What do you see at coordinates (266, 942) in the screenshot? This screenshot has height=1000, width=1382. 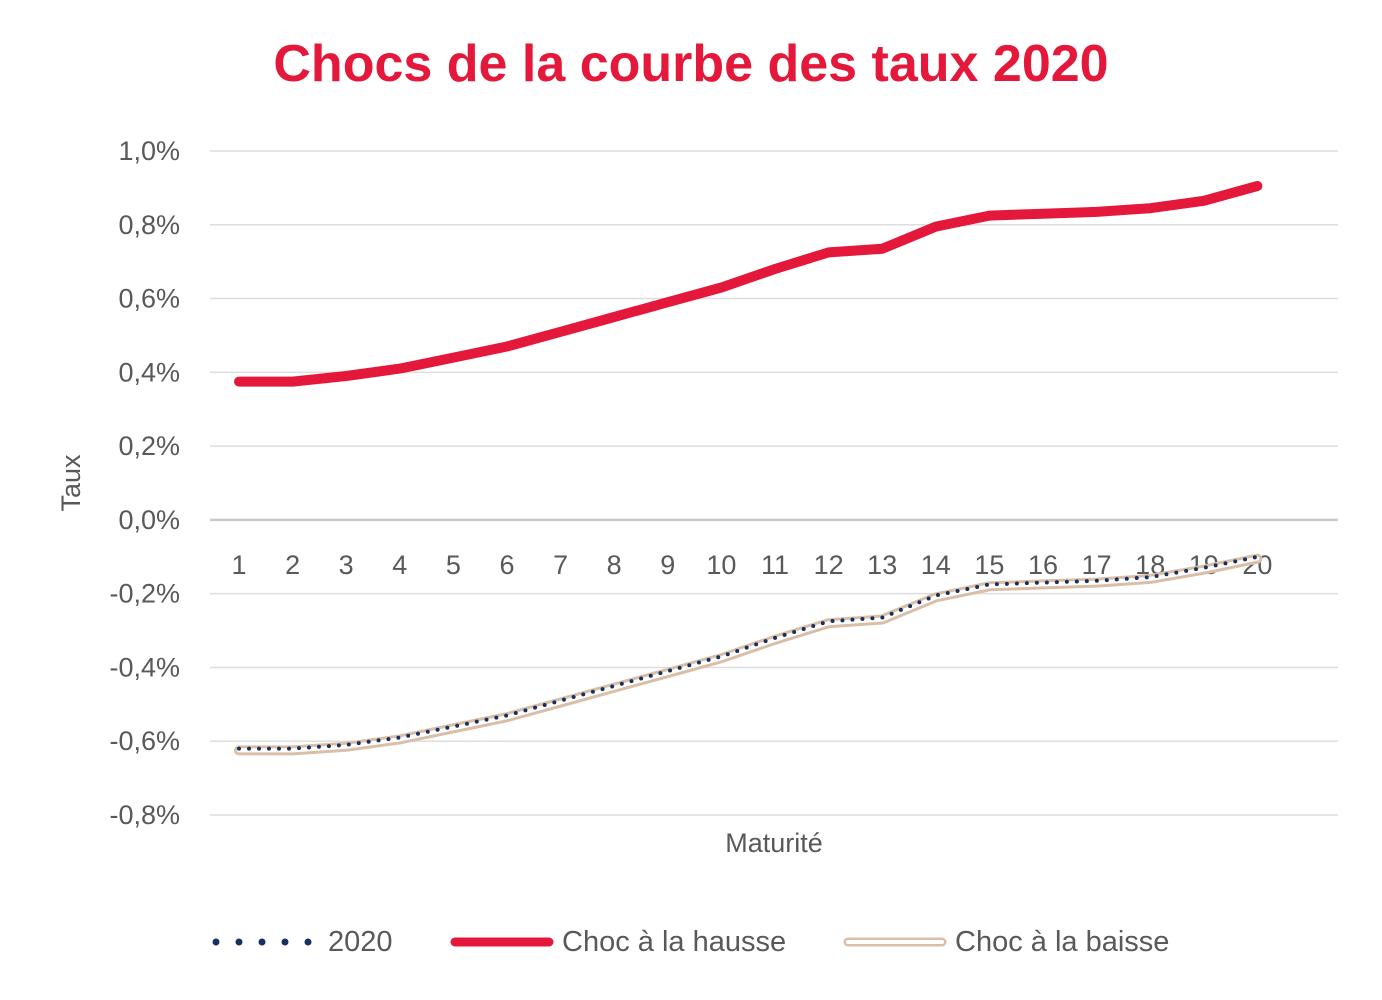 I see `legend-swatch-dotted` at bounding box center [266, 942].